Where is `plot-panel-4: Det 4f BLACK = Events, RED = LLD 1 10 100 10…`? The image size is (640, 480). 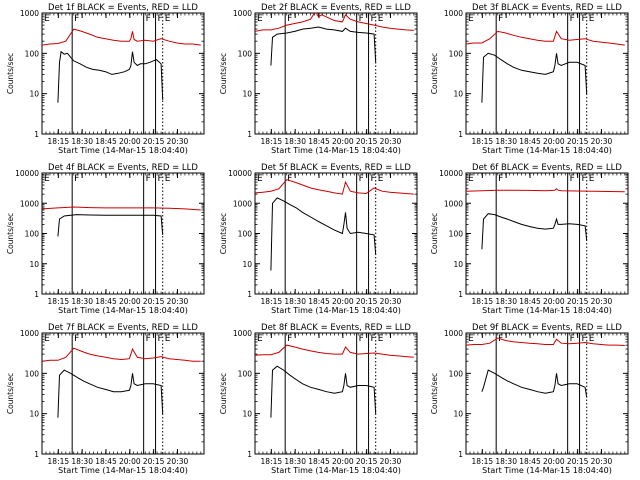 plot-panel-4: Det 4f BLACK = Events, RED = LLD 1 10 100 10… is located at coordinates (105, 239).